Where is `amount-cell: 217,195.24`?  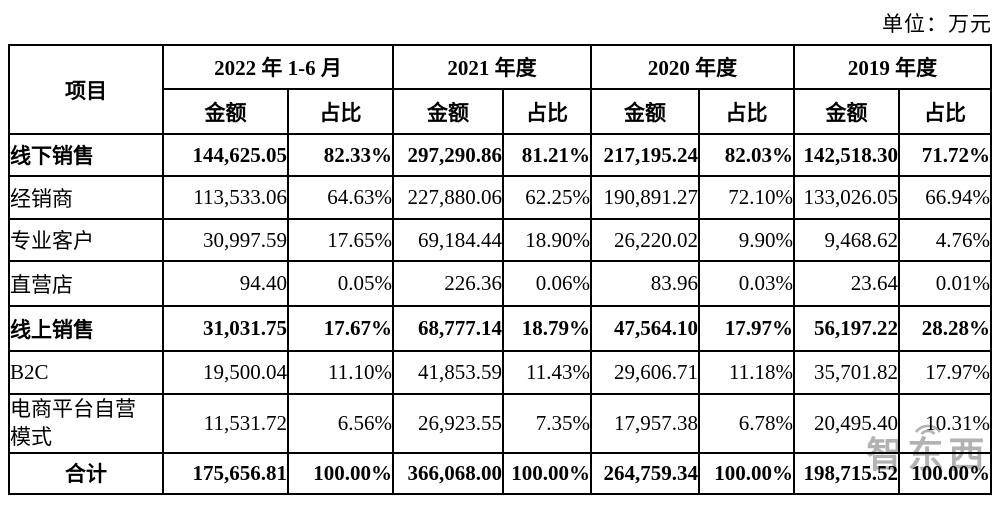 amount-cell: 217,195.24 is located at coordinates (645, 155).